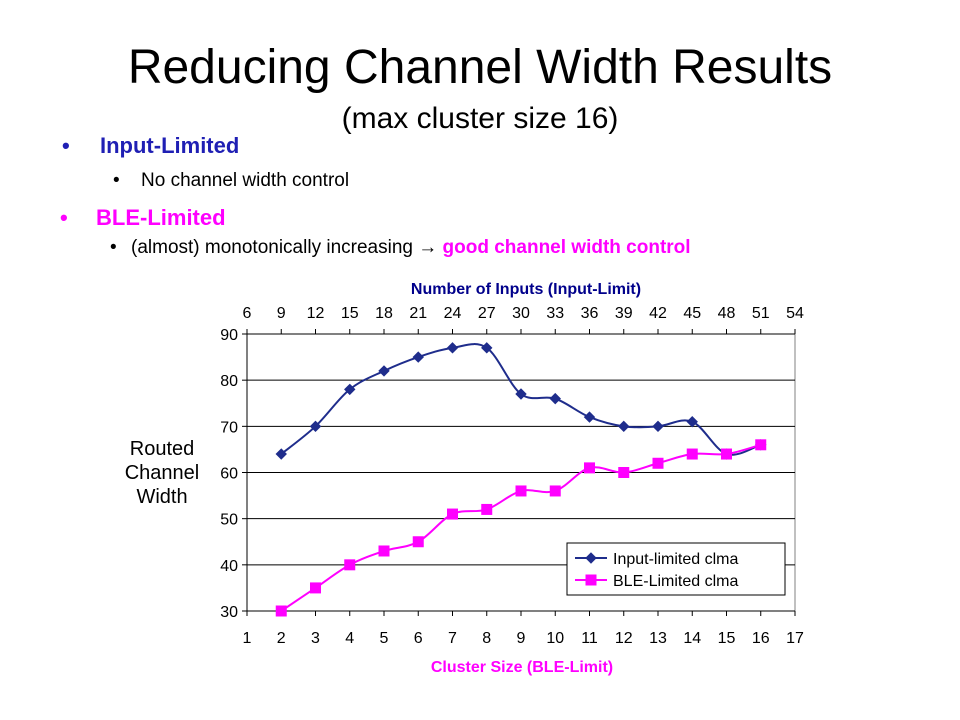 Image resolution: width=960 pixels, height=720 pixels. What do you see at coordinates (316, 313) in the screenshot?
I see `secondary-x-tick-label: 12` at bounding box center [316, 313].